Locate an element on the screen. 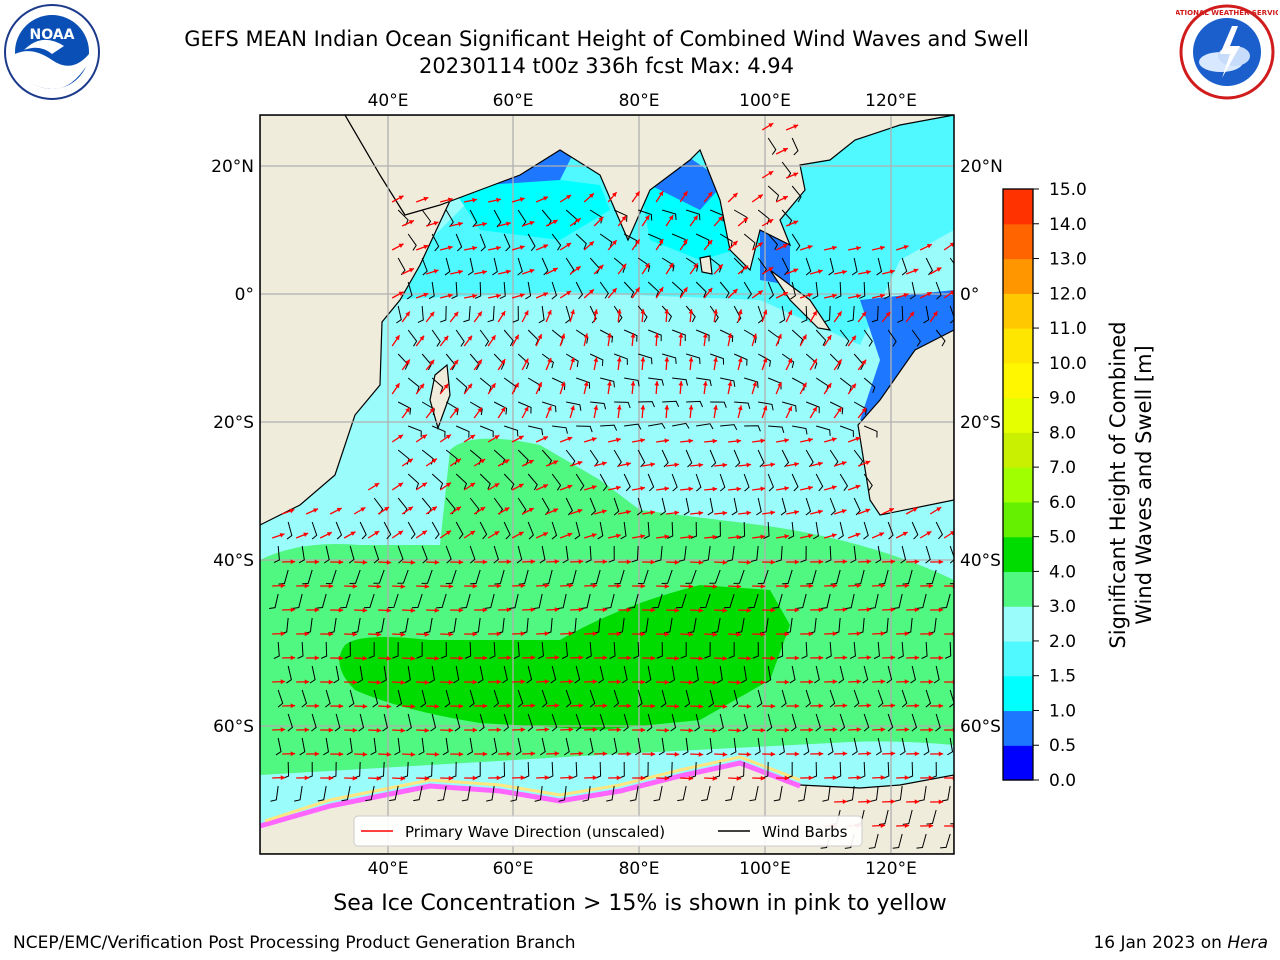  footer-host: Hera is located at coordinates (1247, 943).